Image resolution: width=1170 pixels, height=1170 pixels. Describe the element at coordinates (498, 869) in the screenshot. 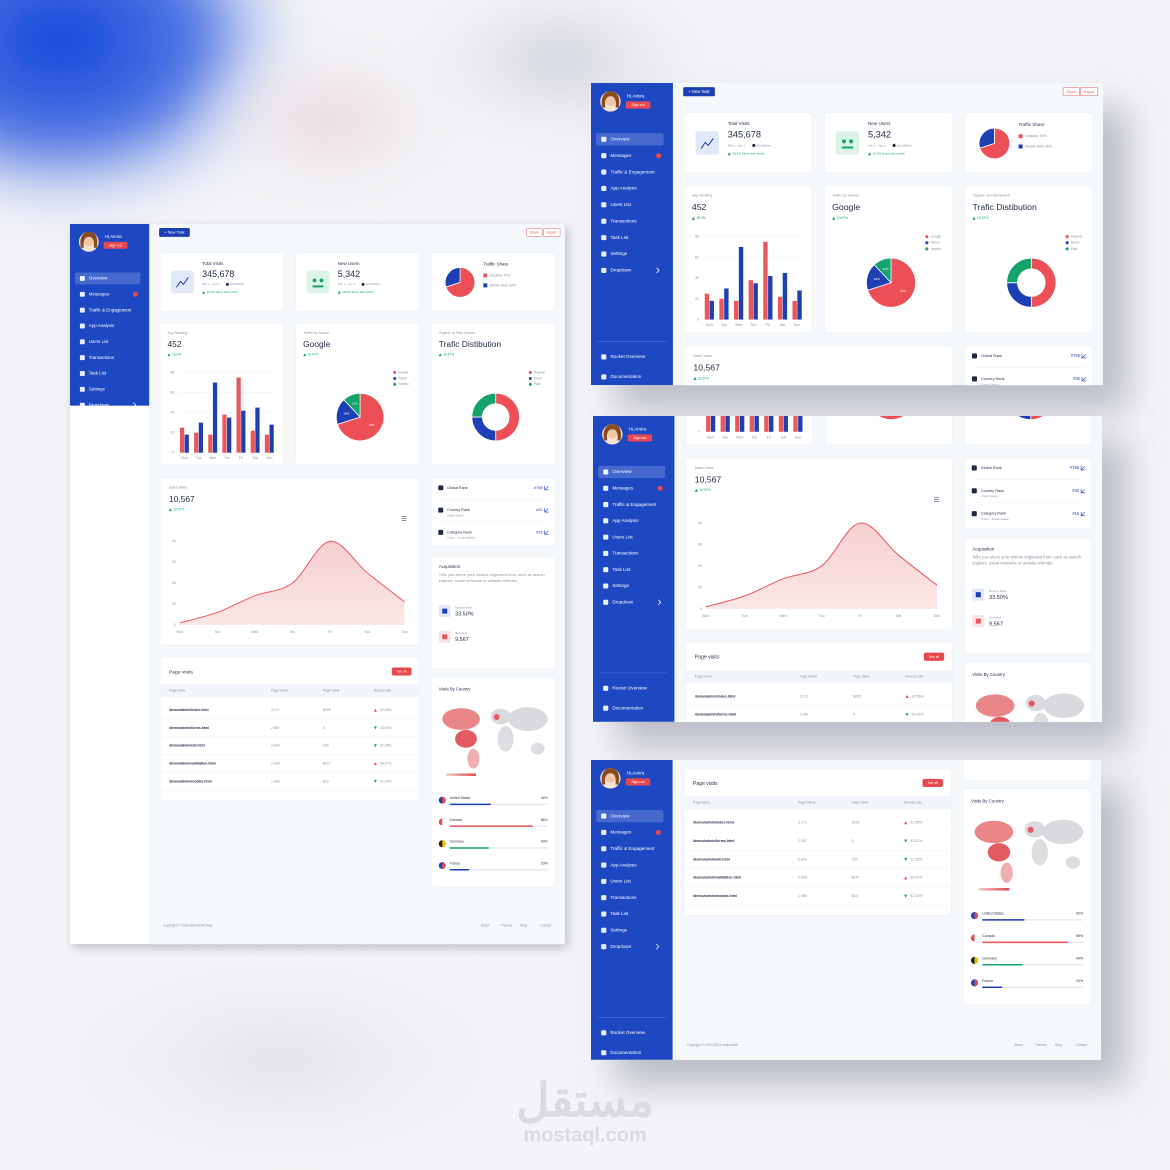

I see `progress-track` at that location.